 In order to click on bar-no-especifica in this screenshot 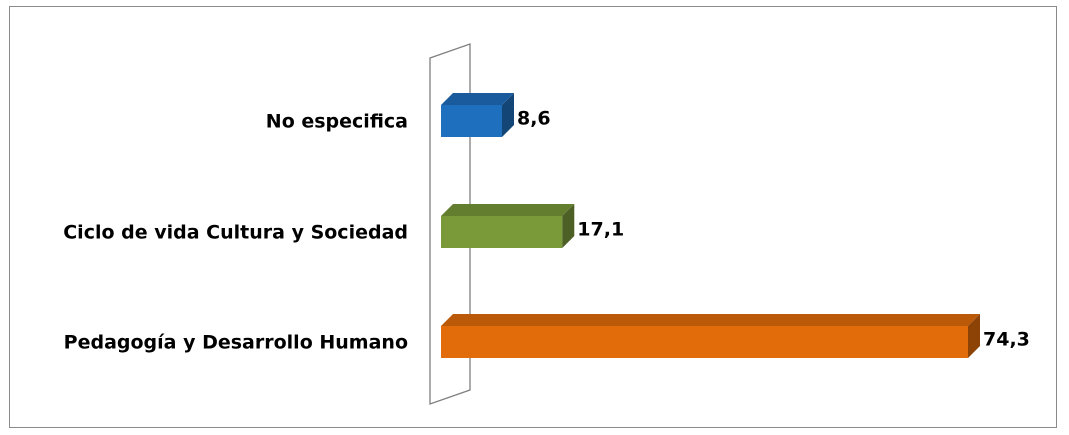, I will do `click(477, 115)`.